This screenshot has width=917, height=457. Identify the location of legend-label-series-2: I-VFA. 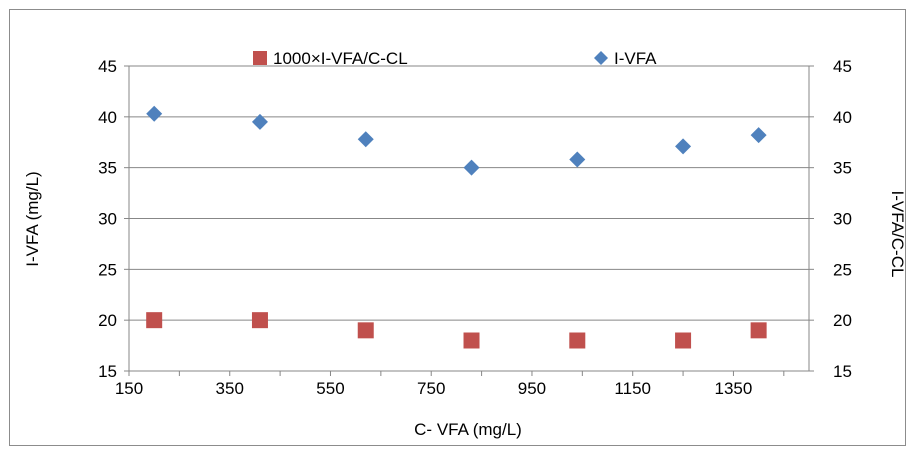
(635, 58).